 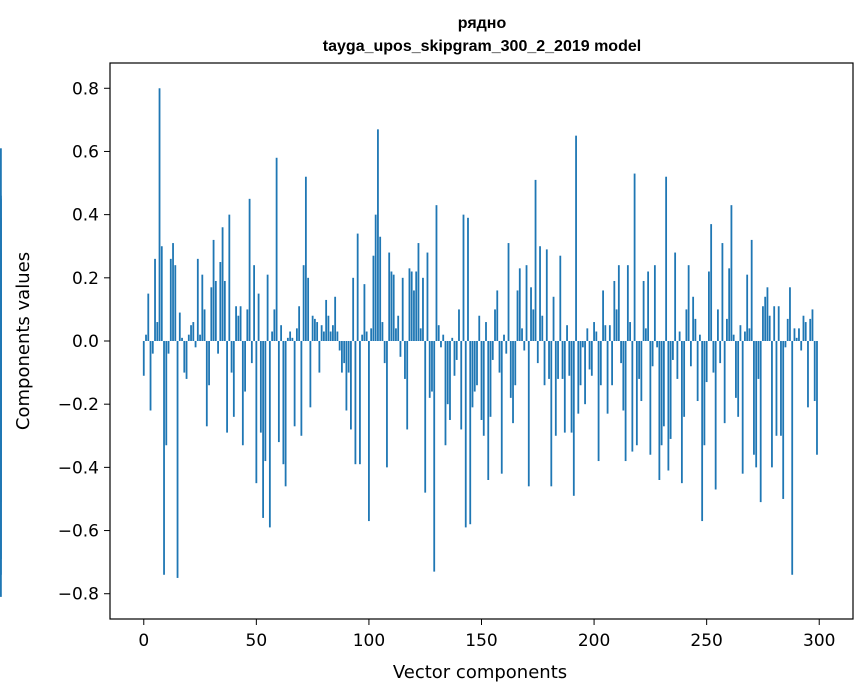 I want to click on x-tick-label: 150, so click(x=481, y=641).